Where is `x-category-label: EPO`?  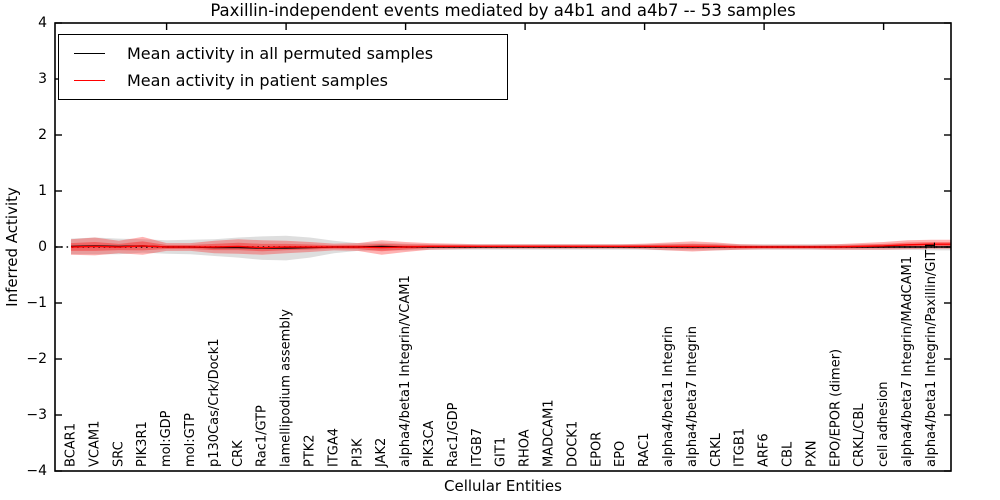
x-category-label: EPO is located at coordinates (620, 454).